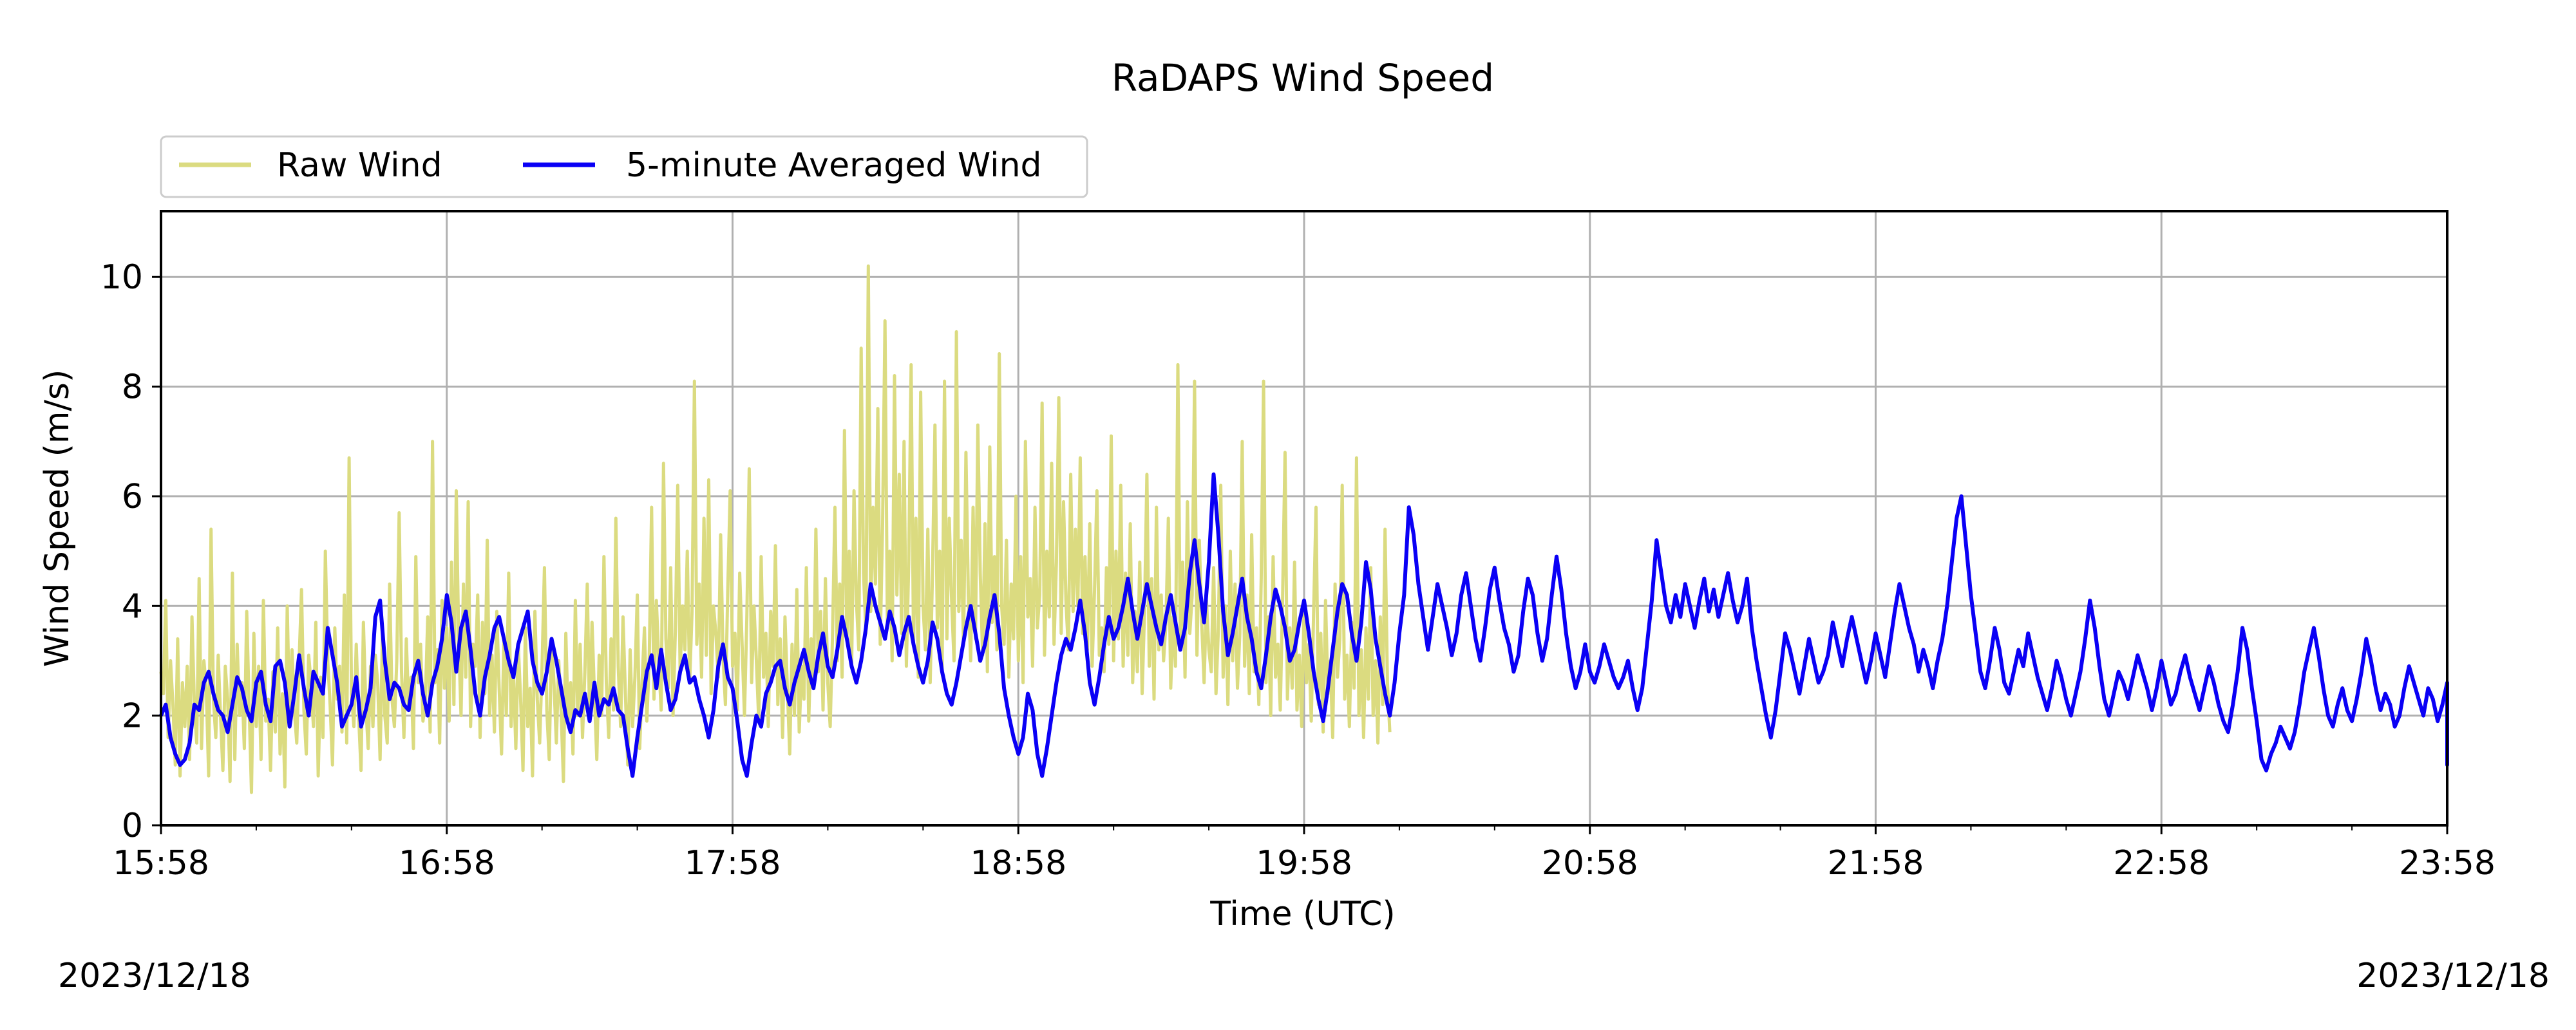 The height and width of the screenshot is (1030, 2576). I want to click on y-tick-label: 2, so click(132, 716).